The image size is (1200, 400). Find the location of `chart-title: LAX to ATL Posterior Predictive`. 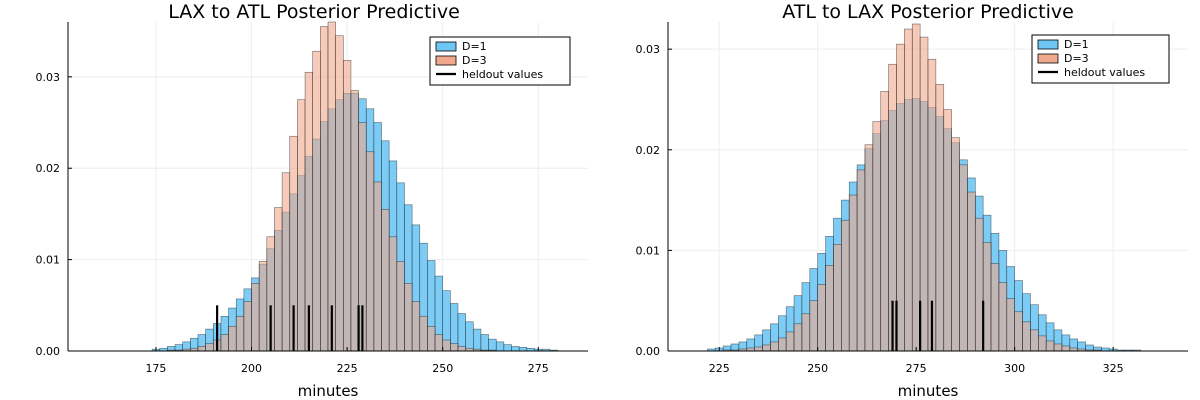

chart-title: LAX to ATL Posterior Predictive is located at coordinates (314, 12).